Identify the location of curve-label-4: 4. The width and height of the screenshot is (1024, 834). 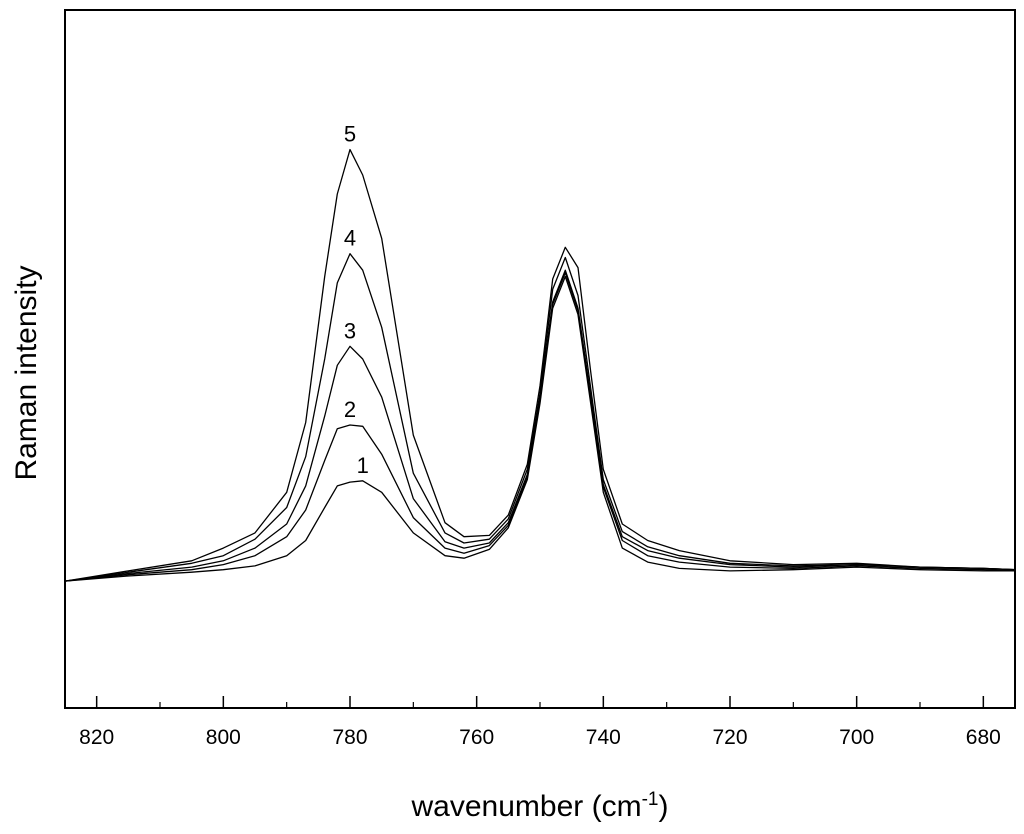
(350, 238).